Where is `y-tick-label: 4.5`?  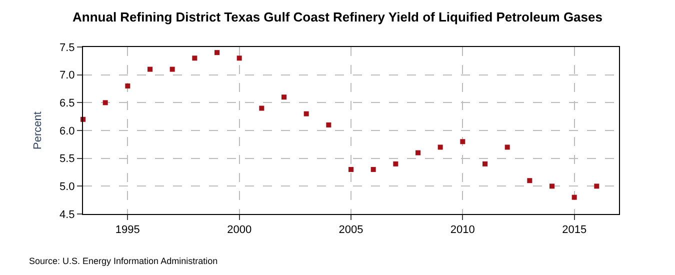
y-tick-label: 4.5 is located at coordinates (67, 214).